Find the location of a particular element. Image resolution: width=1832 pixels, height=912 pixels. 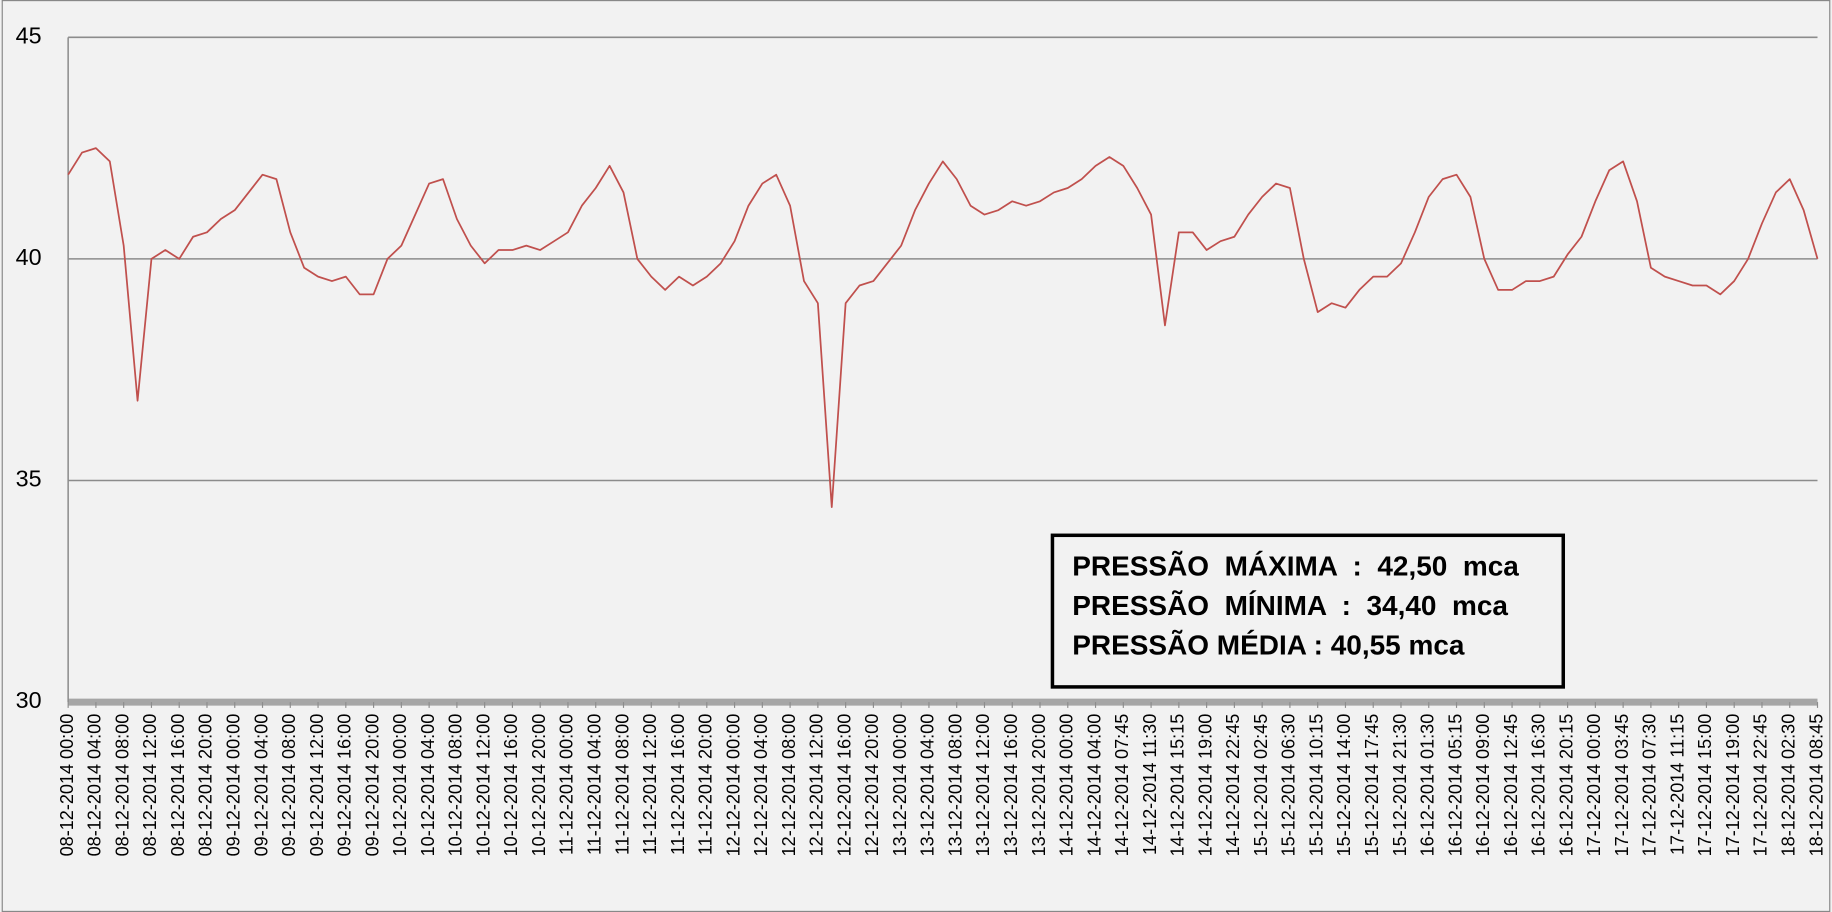

x-tick-label: 18-12-2014 08:45 is located at coordinates (1816, 785).